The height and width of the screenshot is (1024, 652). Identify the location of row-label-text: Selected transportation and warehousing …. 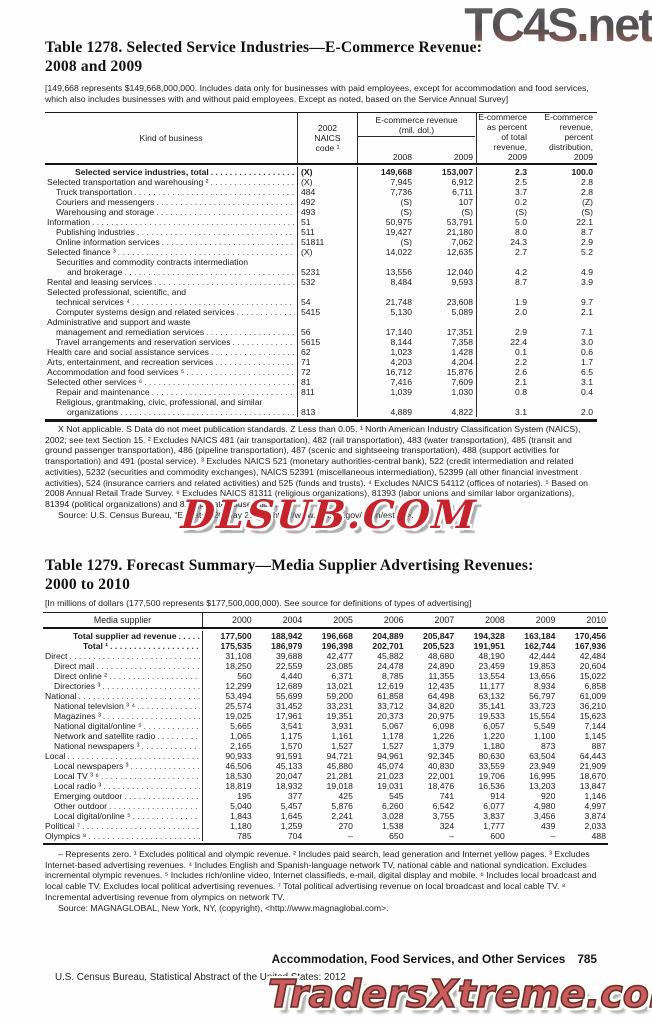
(128, 182).